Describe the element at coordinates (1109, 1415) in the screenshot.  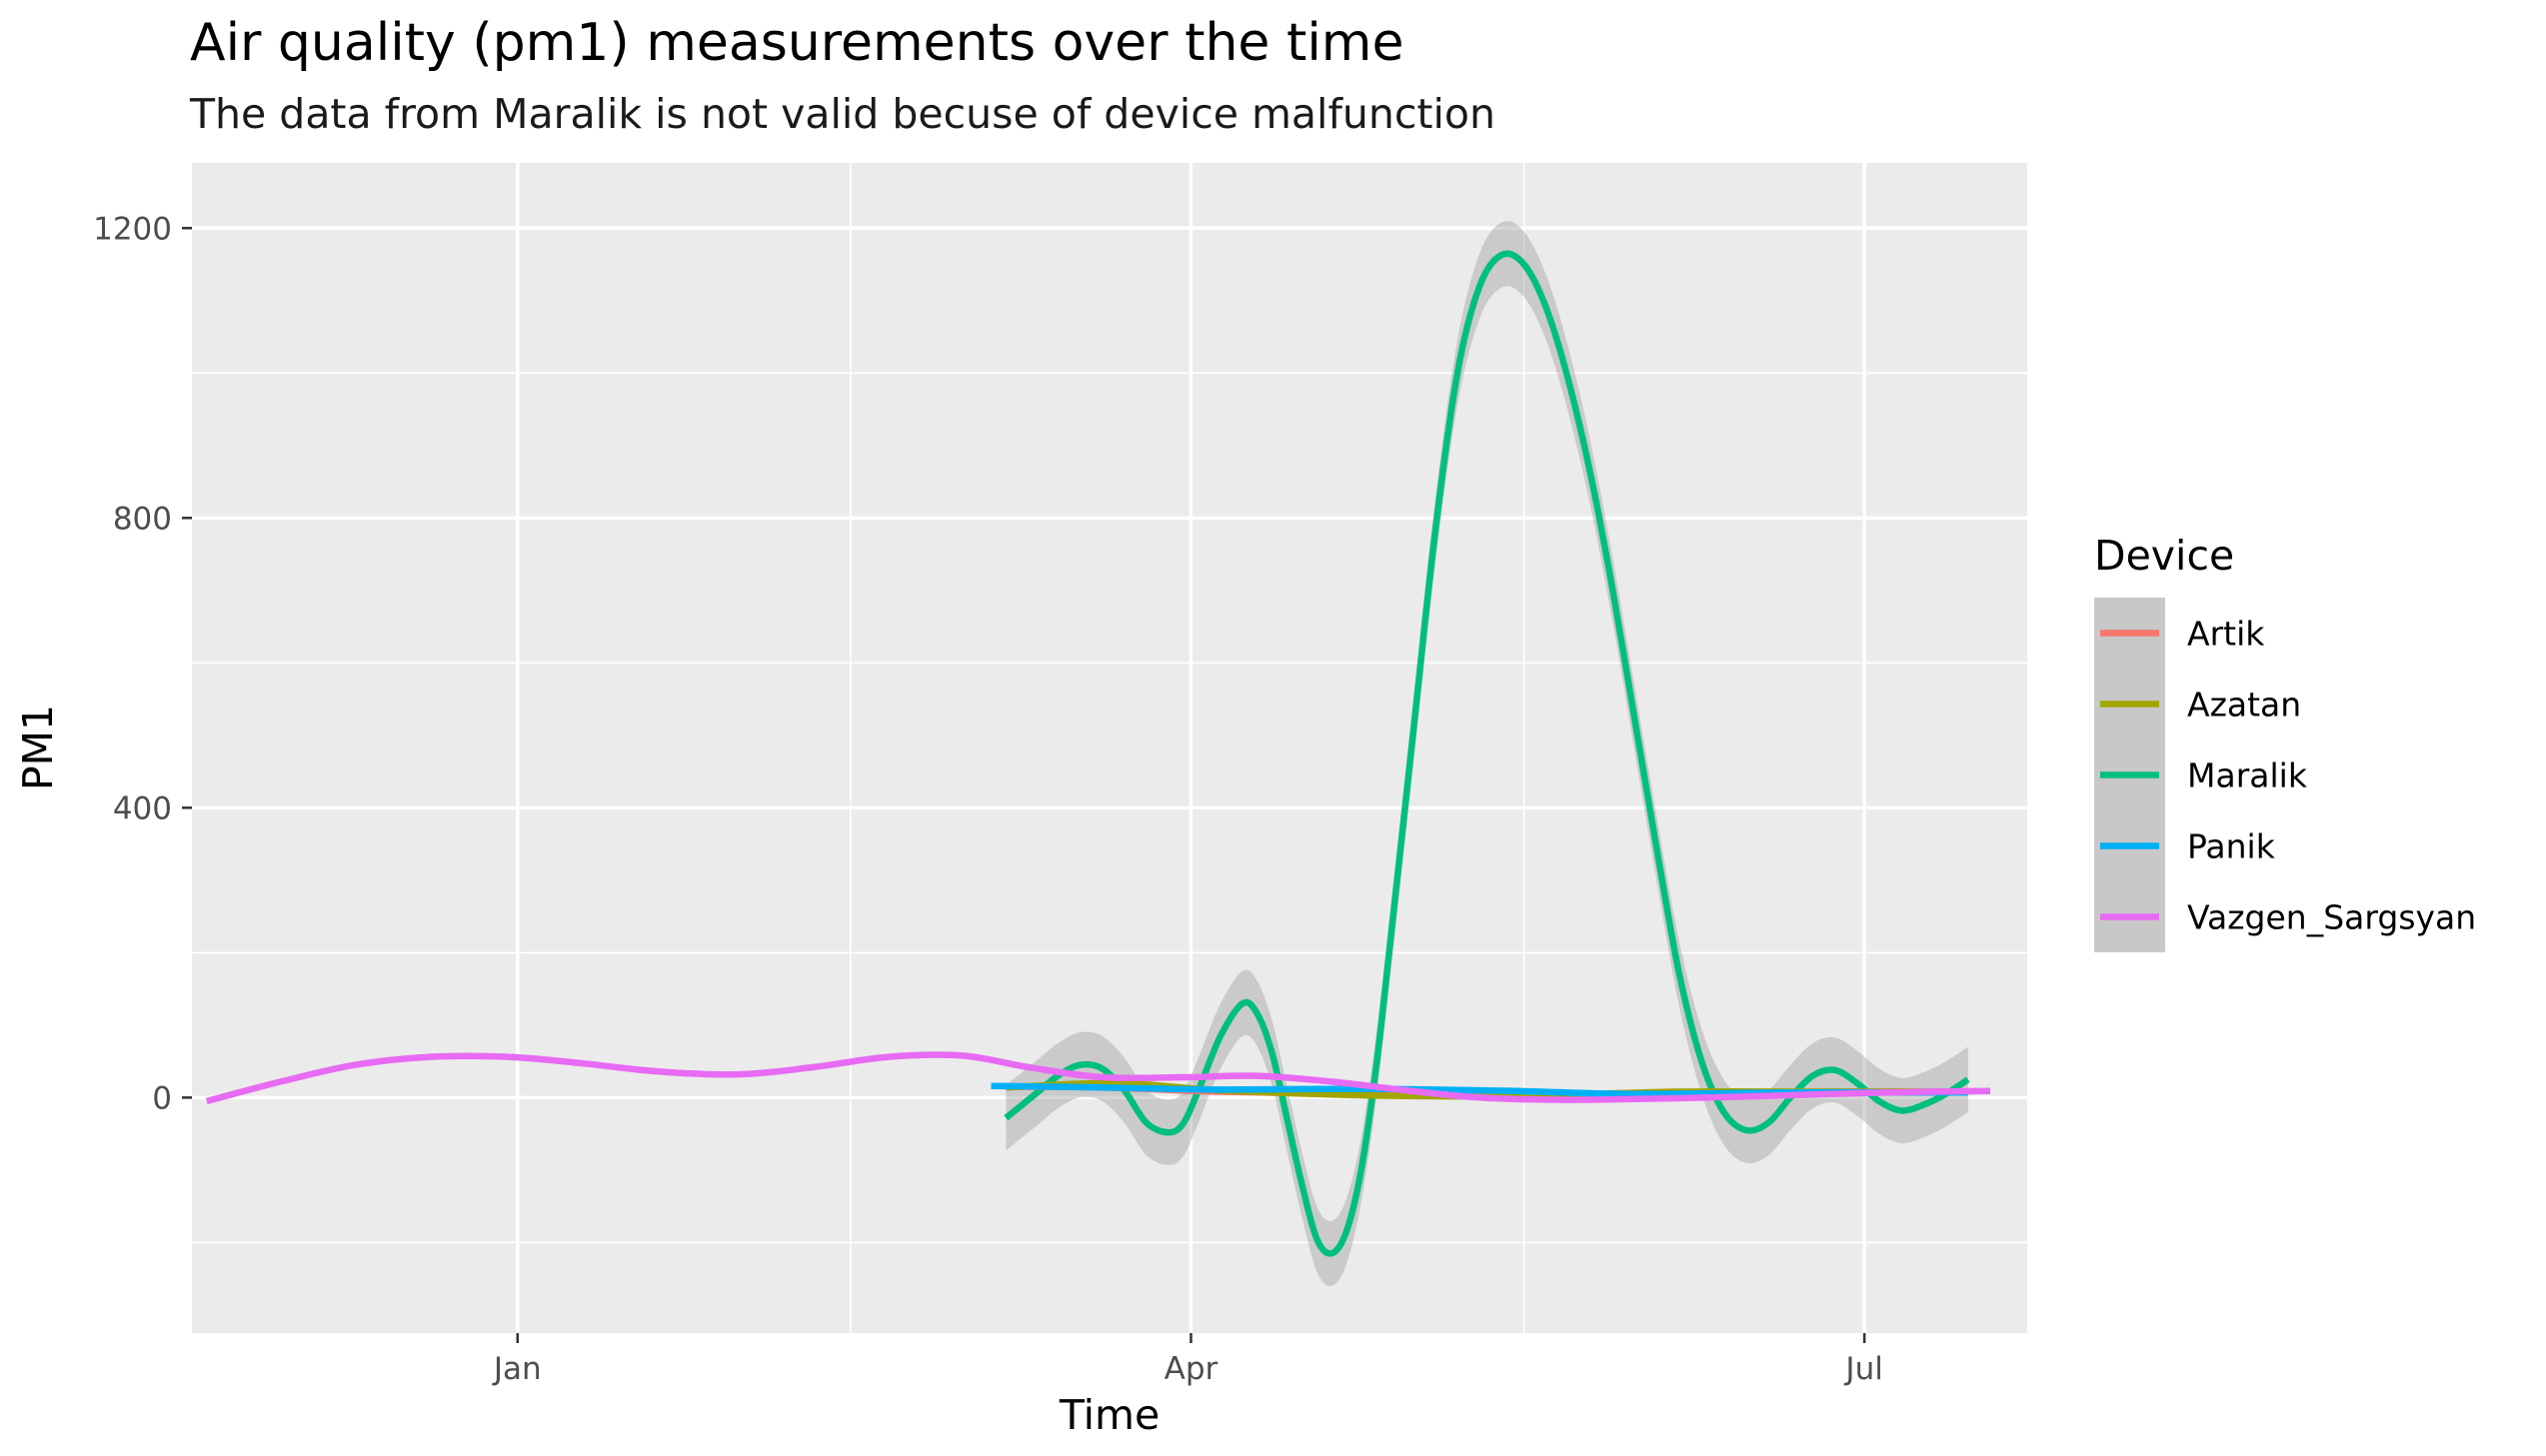
I see `x-axis-title: Time` at that location.